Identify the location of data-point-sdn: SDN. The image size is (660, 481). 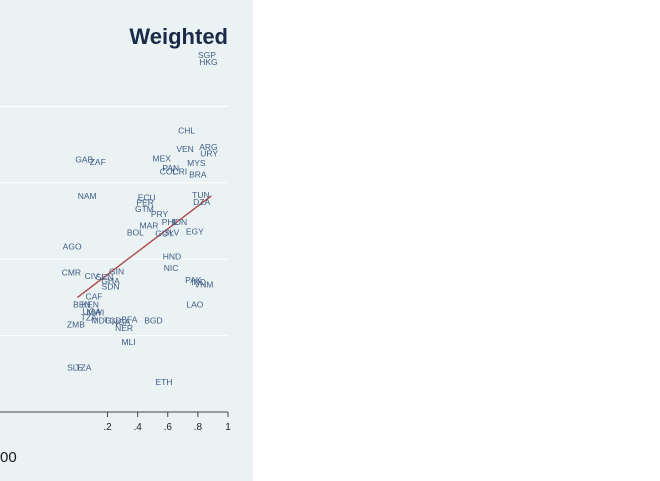
(111, 287).